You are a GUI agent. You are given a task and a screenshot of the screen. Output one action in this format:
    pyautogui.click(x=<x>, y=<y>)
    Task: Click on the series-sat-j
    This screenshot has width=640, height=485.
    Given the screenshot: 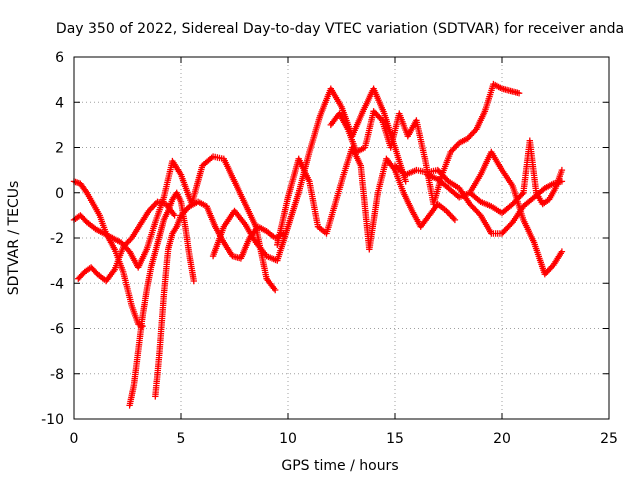 What is the action you would take?
    pyautogui.click(x=494, y=213)
    